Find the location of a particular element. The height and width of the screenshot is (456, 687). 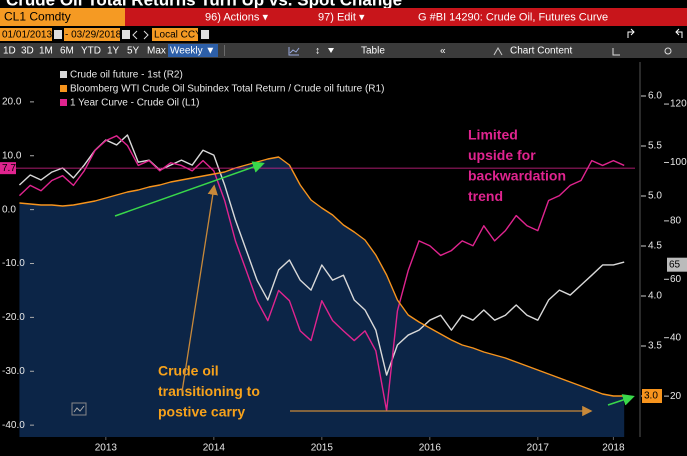

x-tick-label: 2014 is located at coordinates (214, 448).